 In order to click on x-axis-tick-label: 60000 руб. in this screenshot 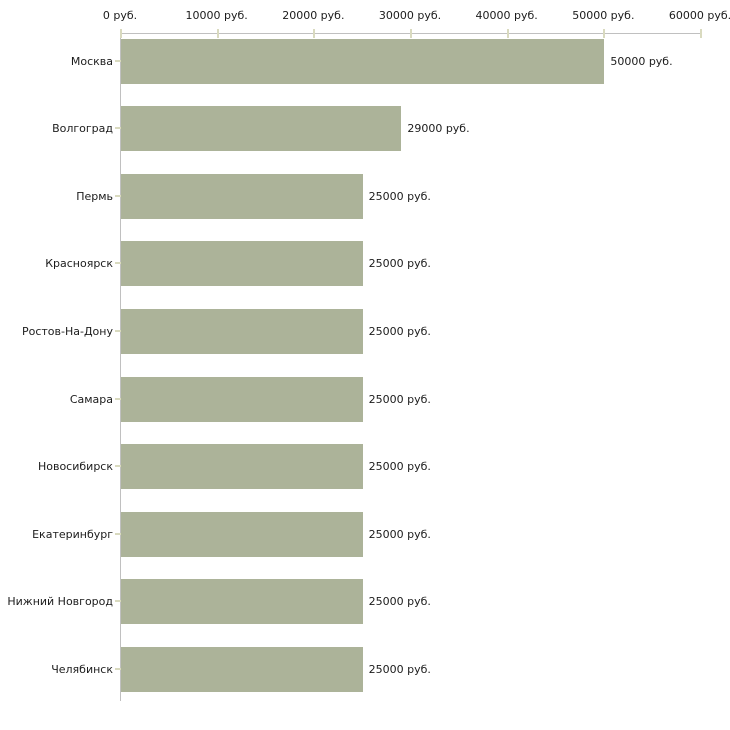, I will do `click(699, 15)`.